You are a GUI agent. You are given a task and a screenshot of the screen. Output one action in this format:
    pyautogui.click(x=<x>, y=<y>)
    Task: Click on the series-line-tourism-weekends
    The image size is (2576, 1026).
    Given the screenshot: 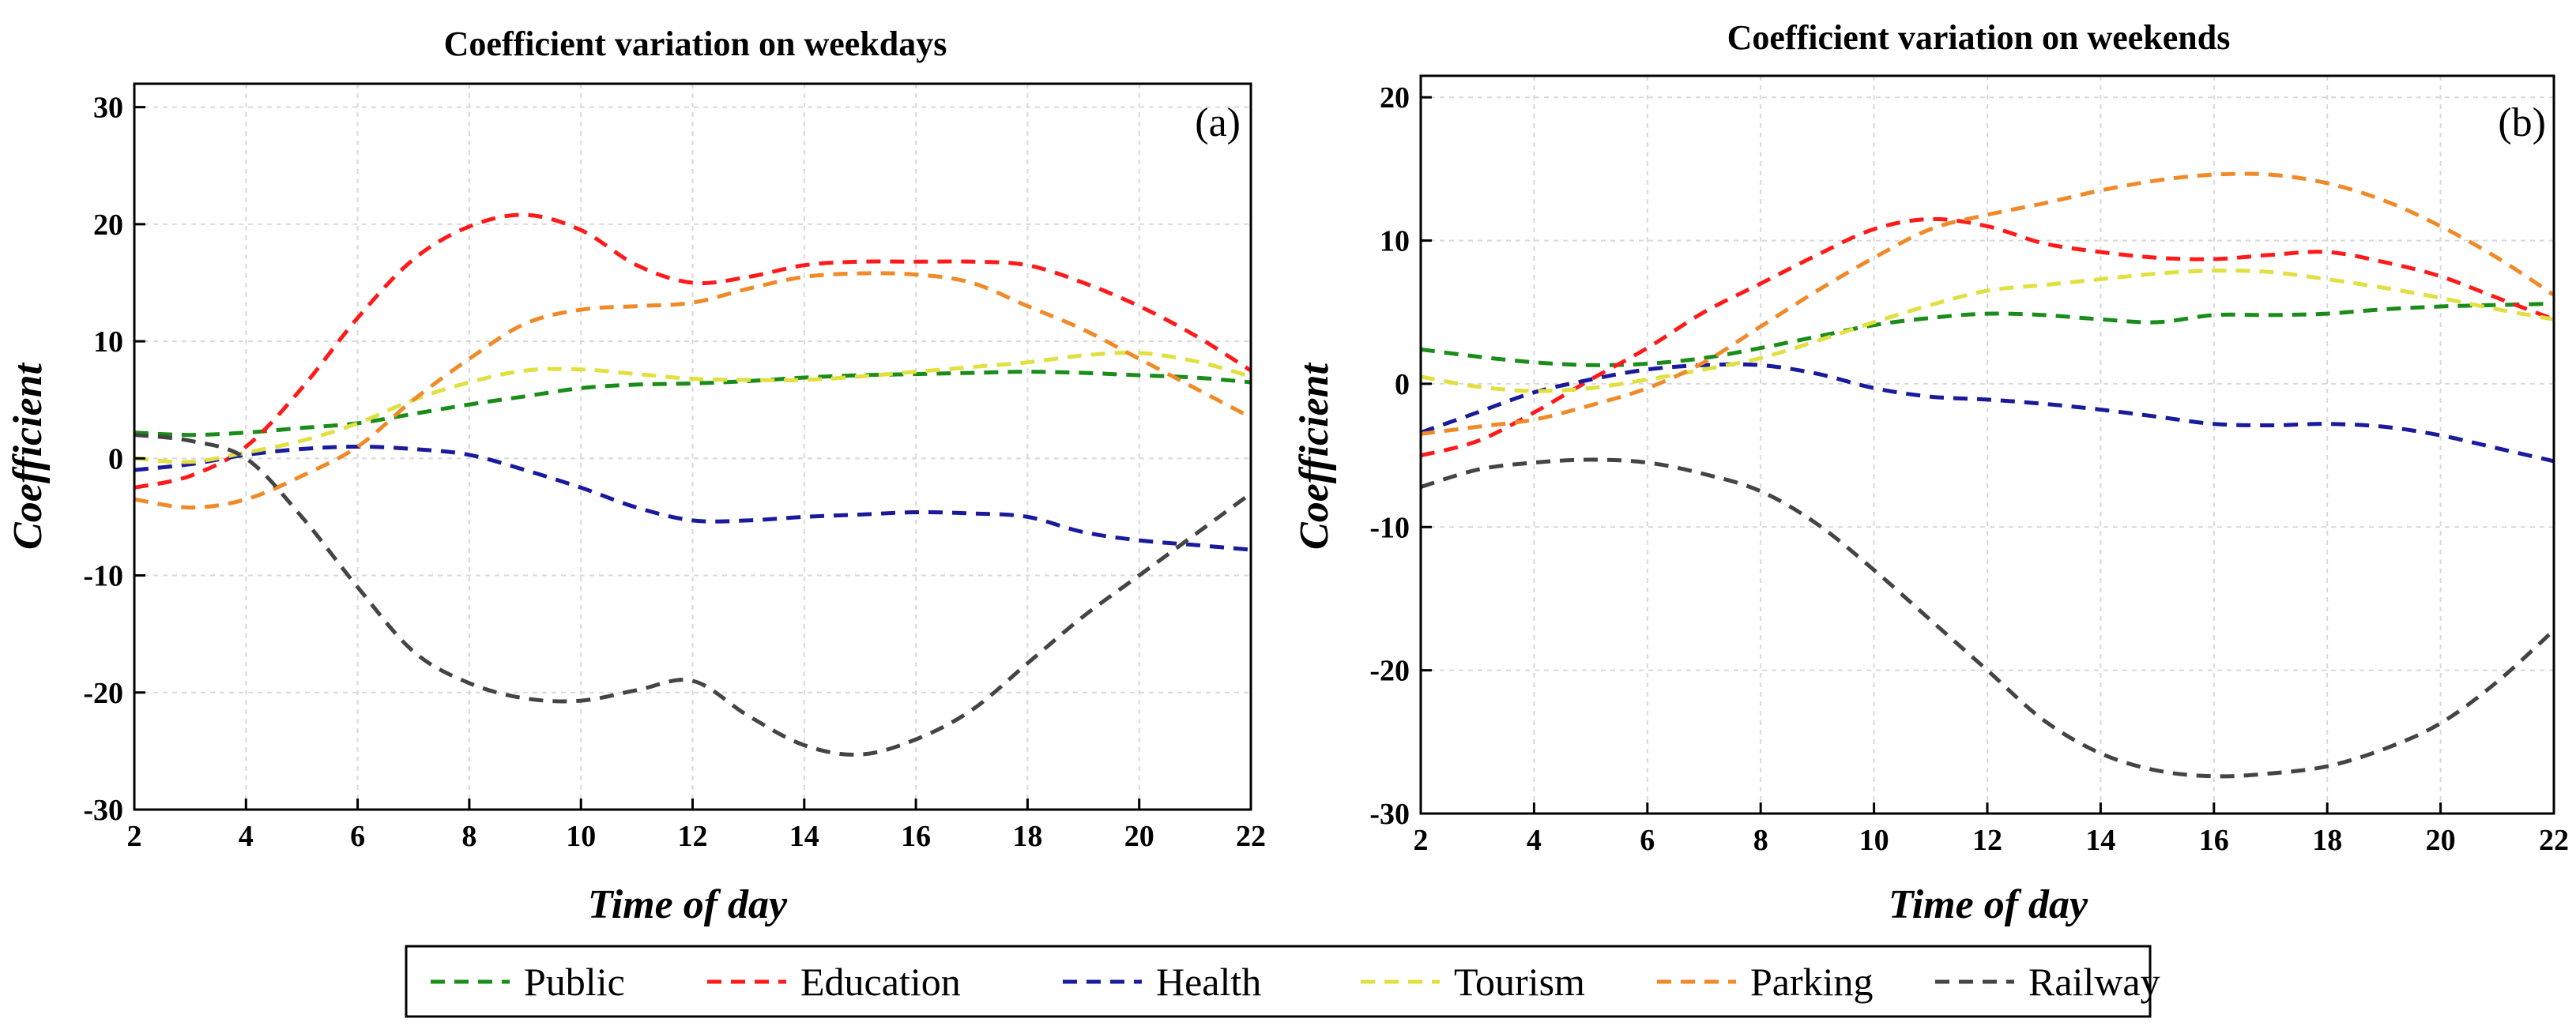 What is the action you would take?
    pyautogui.click(x=1987, y=330)
    